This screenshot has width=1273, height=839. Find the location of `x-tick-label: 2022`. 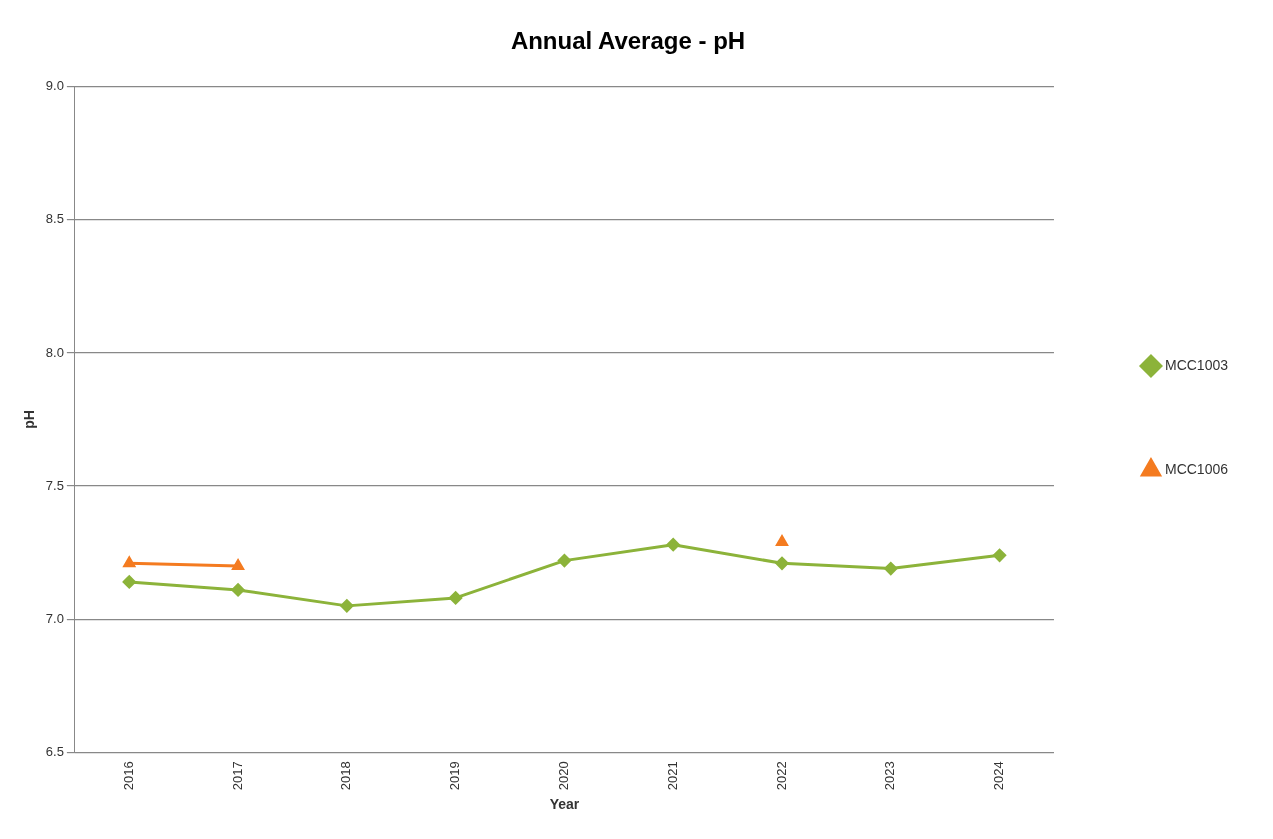

x-tick-label: 2022 is located at coordinates (781, 776).